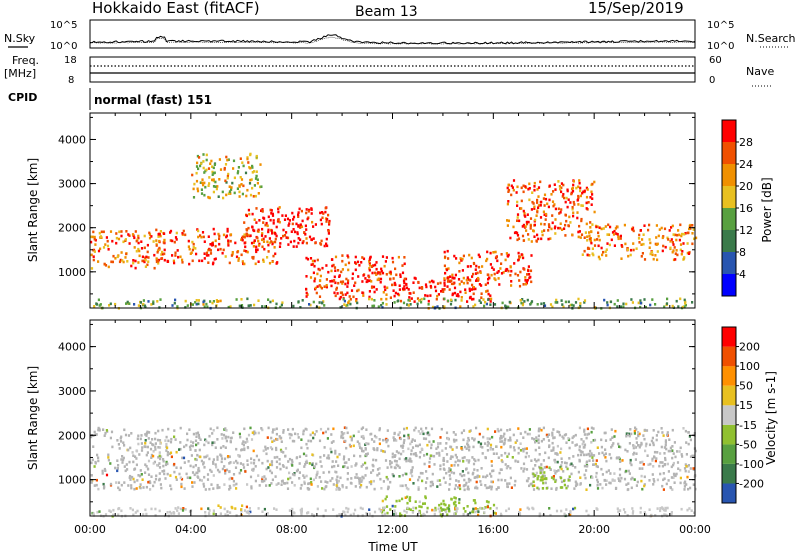 This screenshot has height=554, width=800. I want to click on colorbar-segment, so click(729, 356).